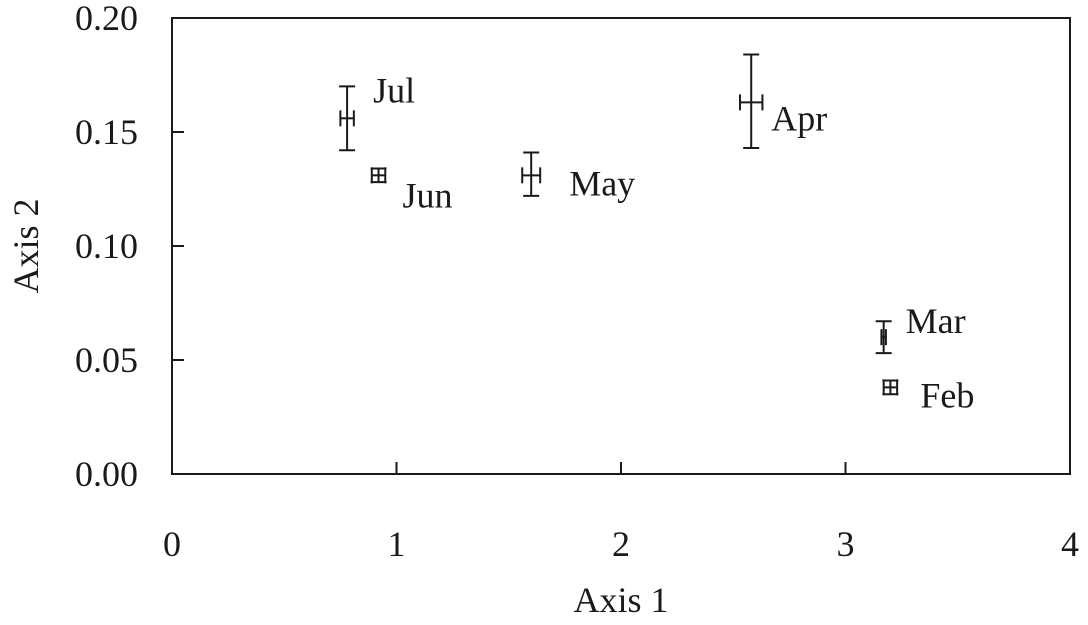 The height and width of the screenshot is (625, 1088). I want to click on x-tick-label: 1, so click(397, 544).